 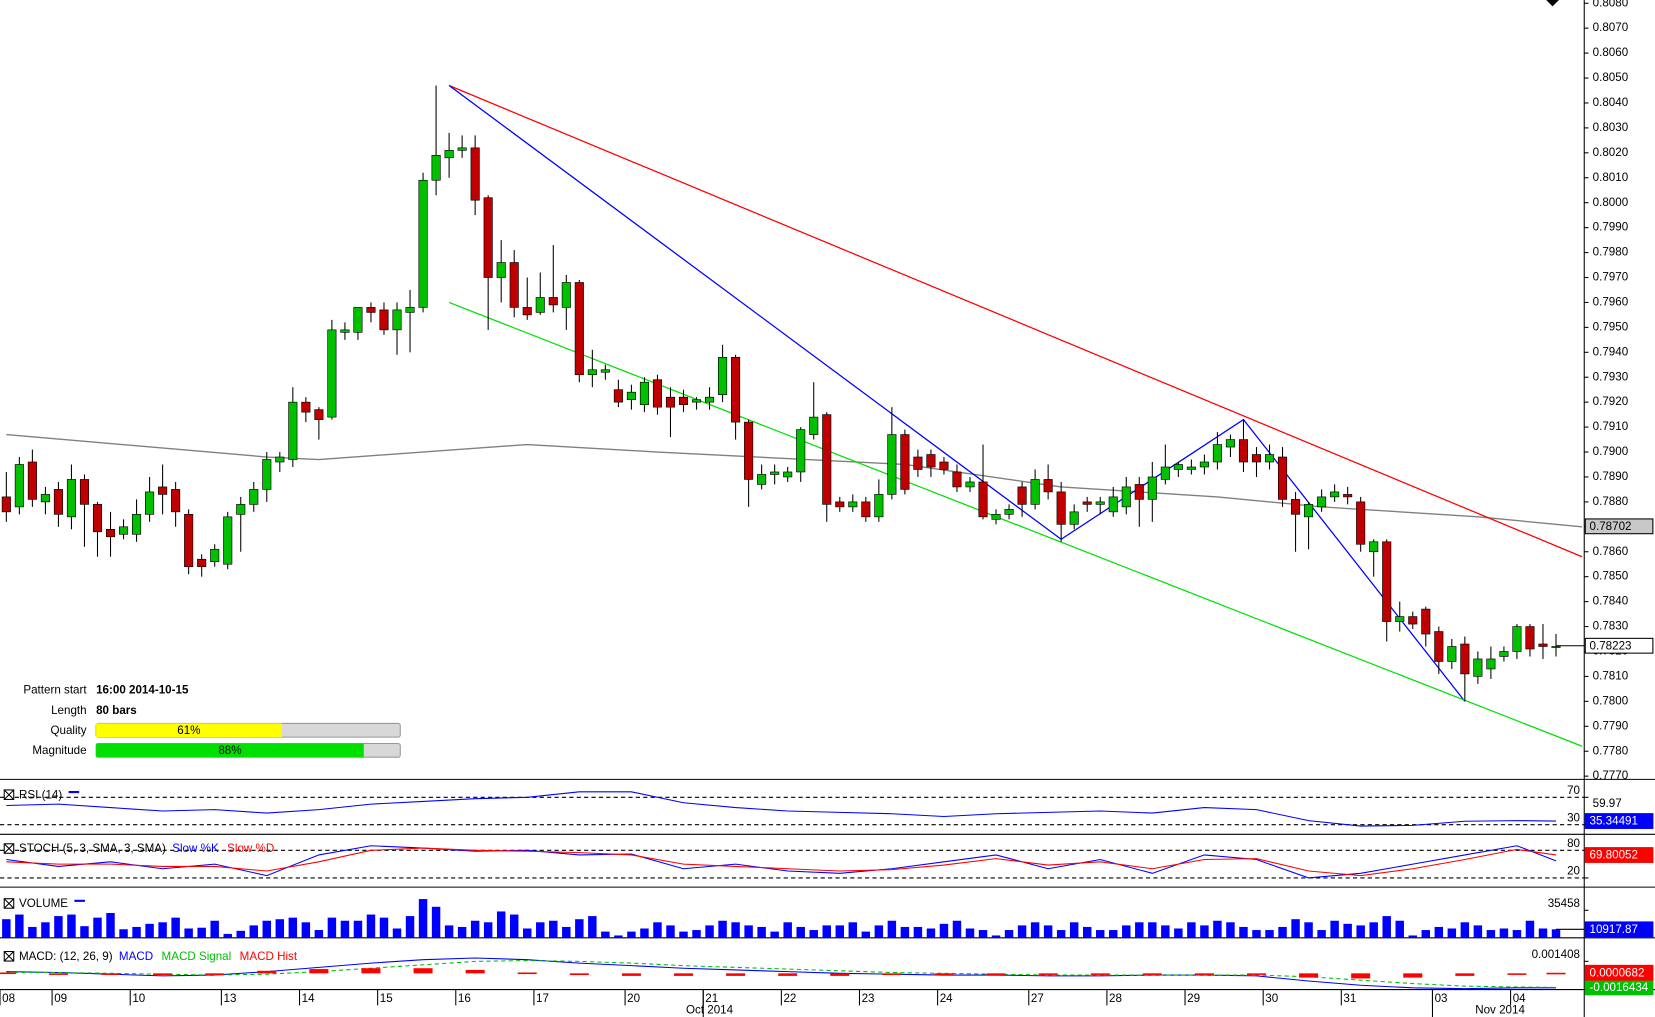 What do you see at coordinates (66, 956) in the screenshot?
I see `panel-title: MACD: (12, 26, 9)` at bounding box center [66, 956].